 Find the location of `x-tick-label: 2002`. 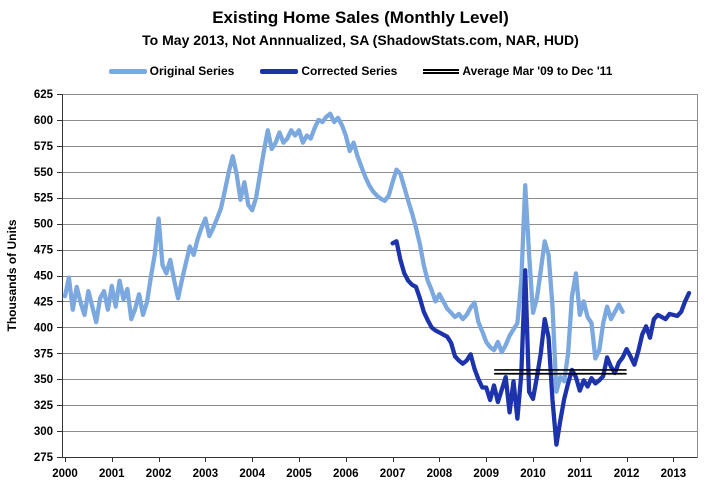

x-tick-label: 2002 is located at coordinates (159, 474).